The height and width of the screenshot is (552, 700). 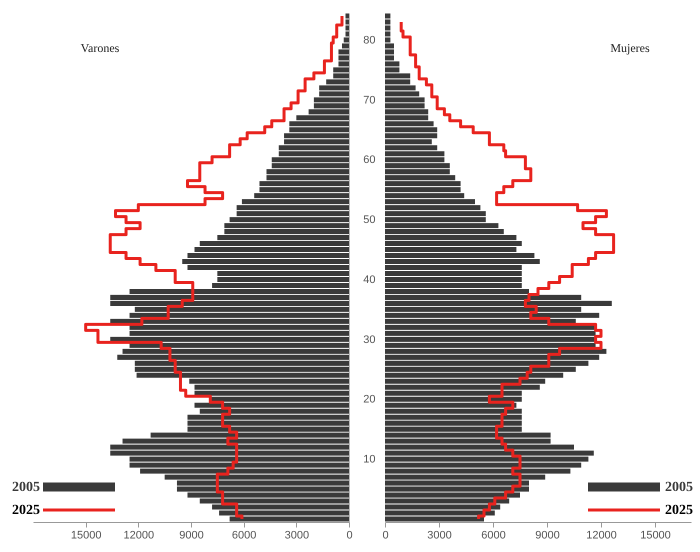 I want to click on y-tick-label: 80, so click(x=369, y=40).